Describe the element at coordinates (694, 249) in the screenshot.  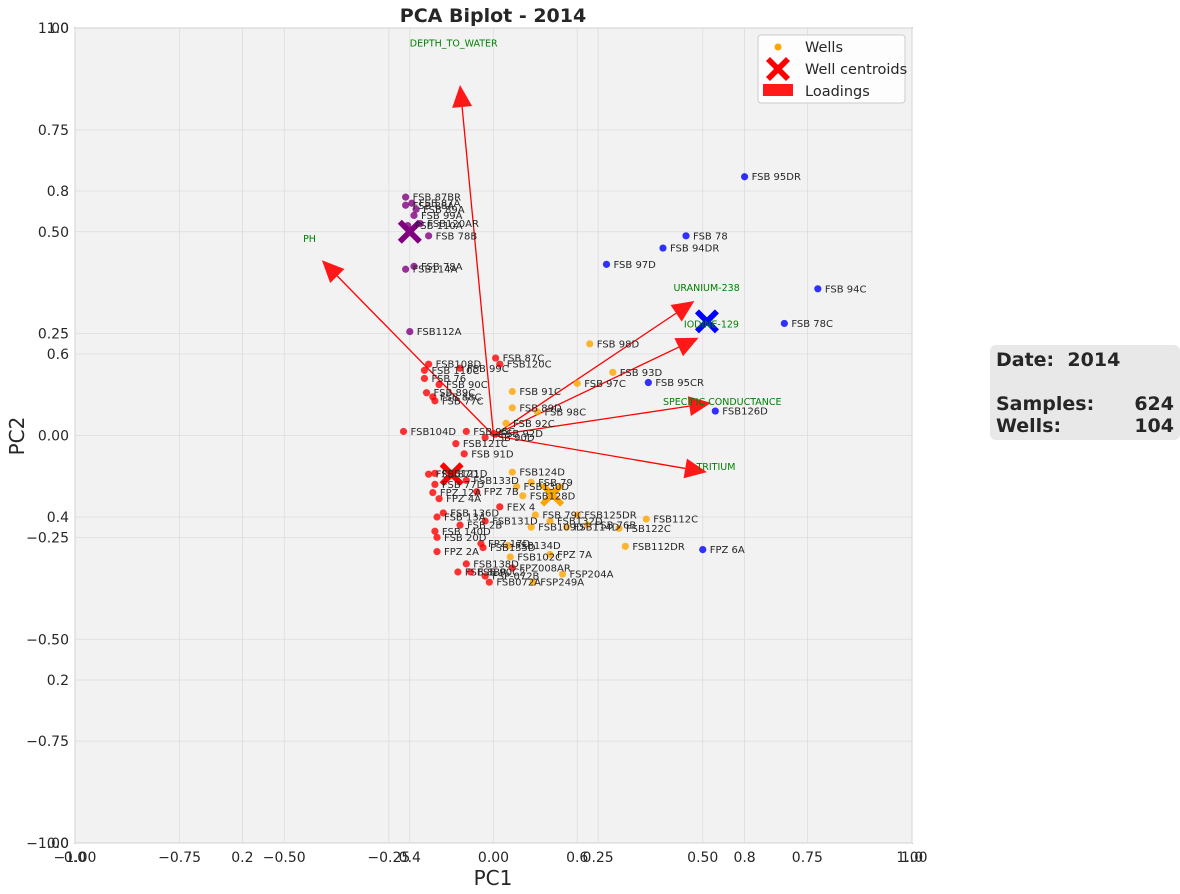
I see `well-label: FSB 94DR` at that location.